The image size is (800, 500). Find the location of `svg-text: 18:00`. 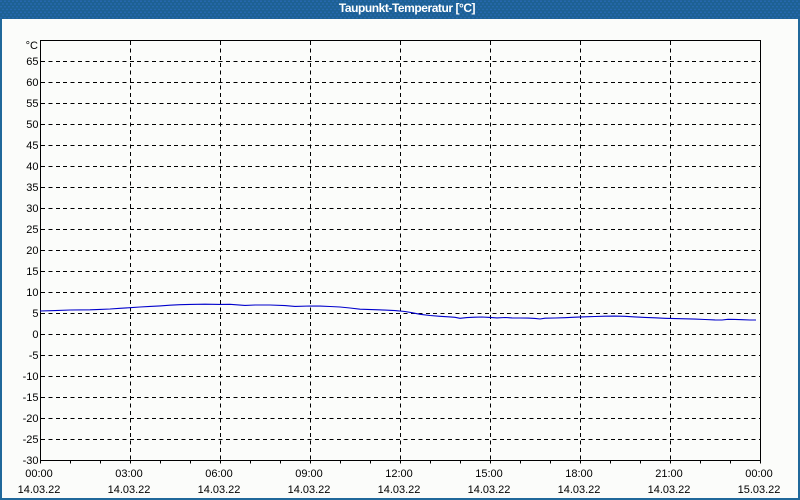

svg-text: 18:00 is located at coordinates (579, 474).